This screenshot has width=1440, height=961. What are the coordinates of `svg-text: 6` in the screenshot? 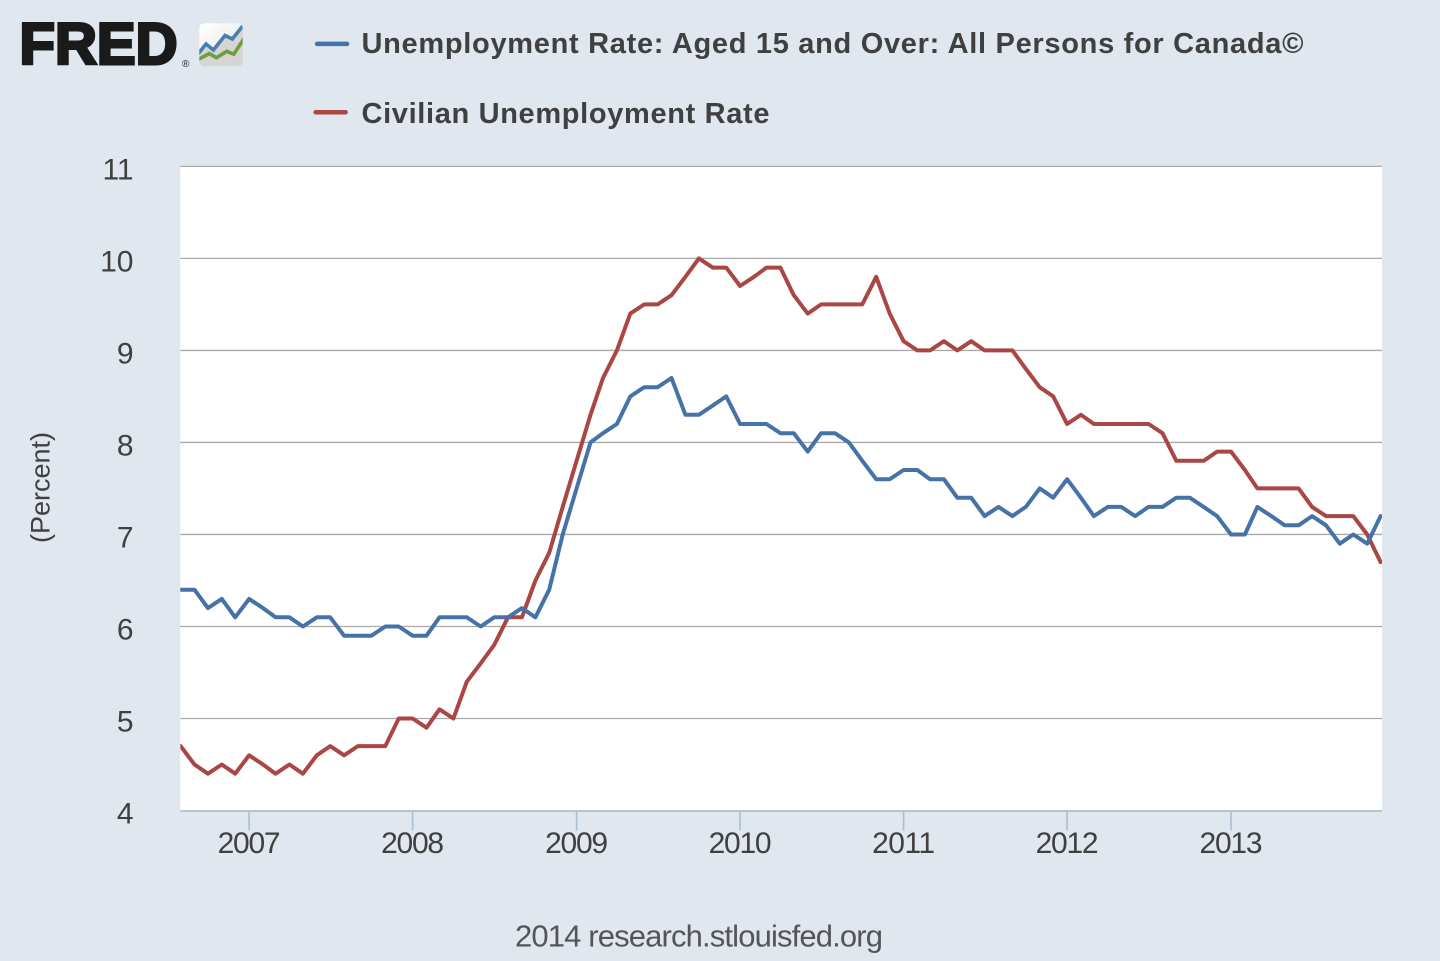 It's located at (125, 630).